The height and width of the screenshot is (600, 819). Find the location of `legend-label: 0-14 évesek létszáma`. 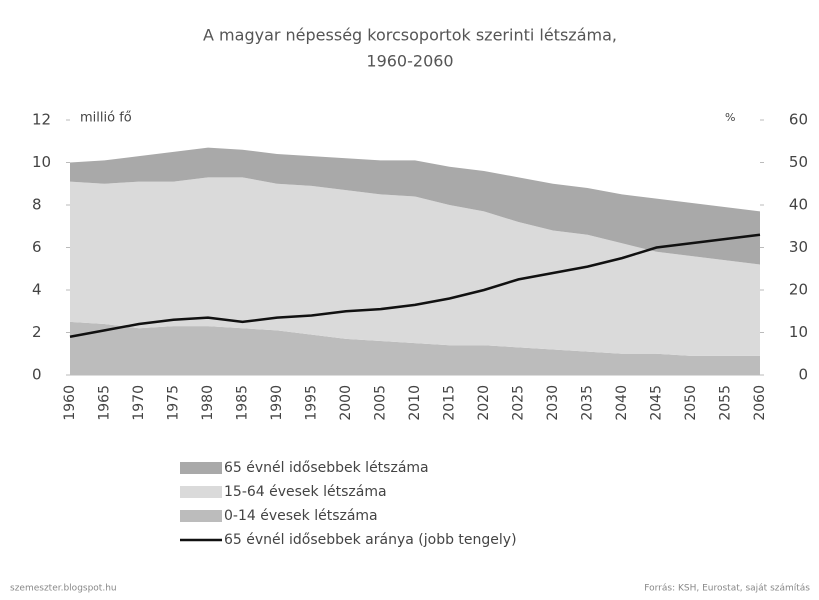

legend-label: 0-14 évesek létszáma is located at coordinates (301, 516).